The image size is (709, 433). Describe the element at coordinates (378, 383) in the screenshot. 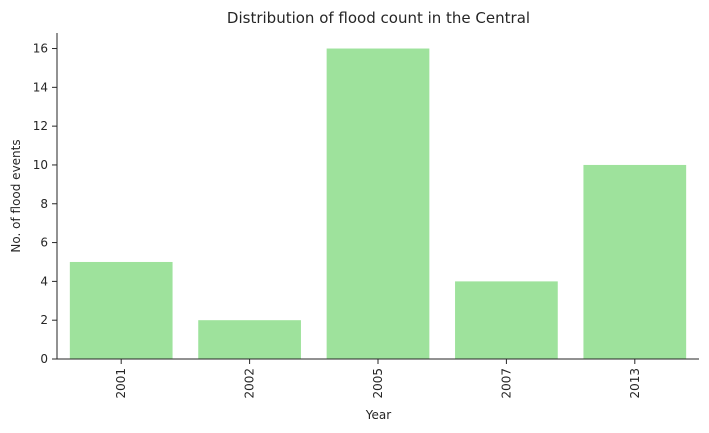

I see `x-tick-label: 2005` at that location.